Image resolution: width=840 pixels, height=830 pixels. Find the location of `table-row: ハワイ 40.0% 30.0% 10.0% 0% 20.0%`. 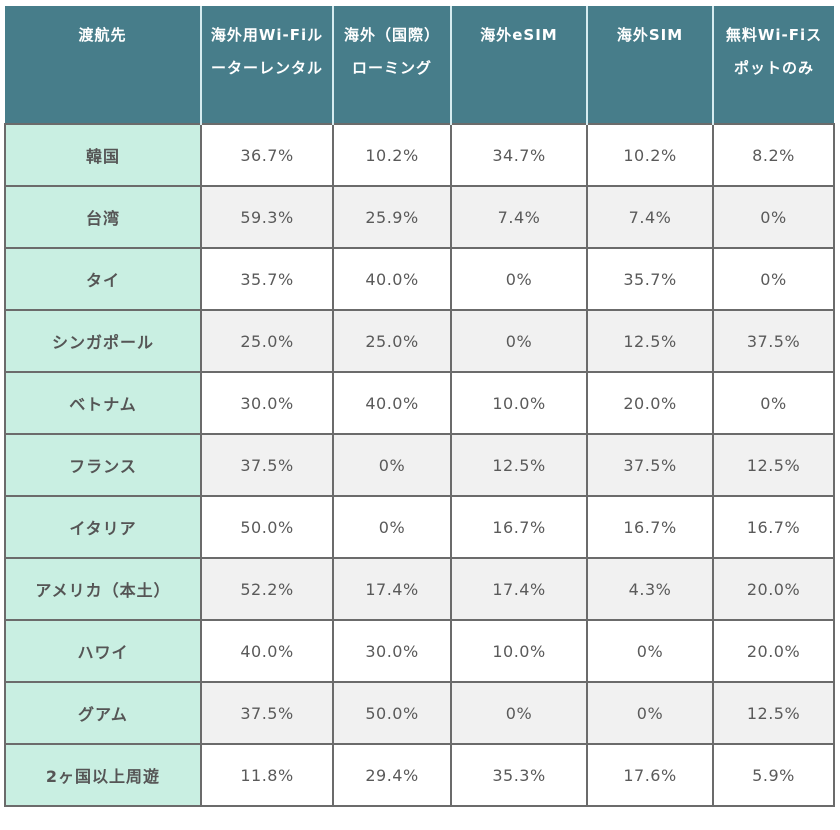

table-row: ハワイ 40.0% 30.0% 10.0% 0% 20.0% is located at coordinates (419, 651).